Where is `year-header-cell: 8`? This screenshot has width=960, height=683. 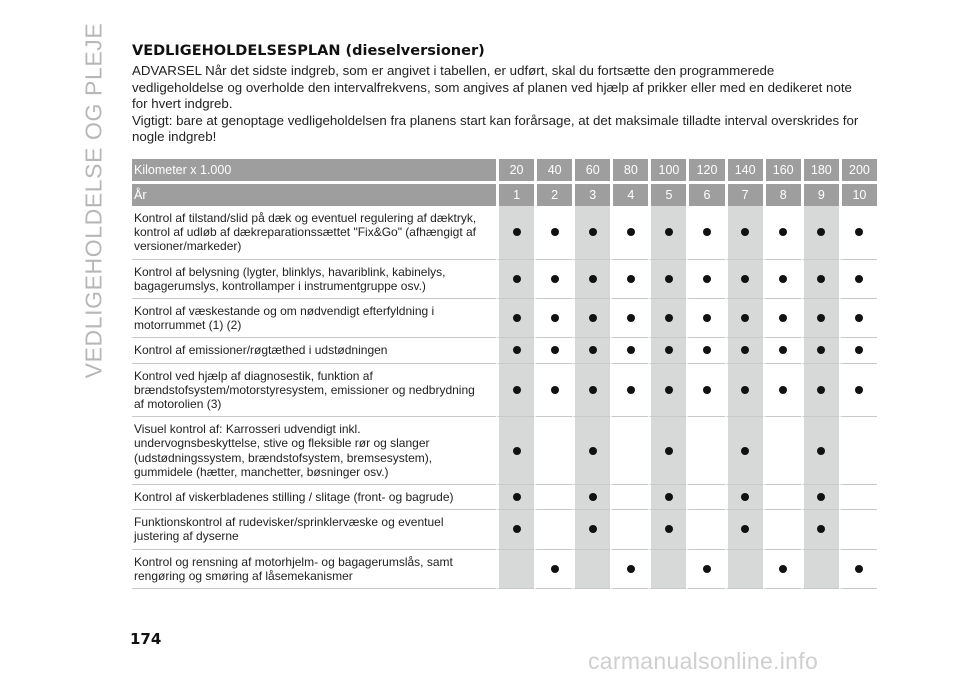
year-header-cell: 8 is located at coordinates (781, 195).